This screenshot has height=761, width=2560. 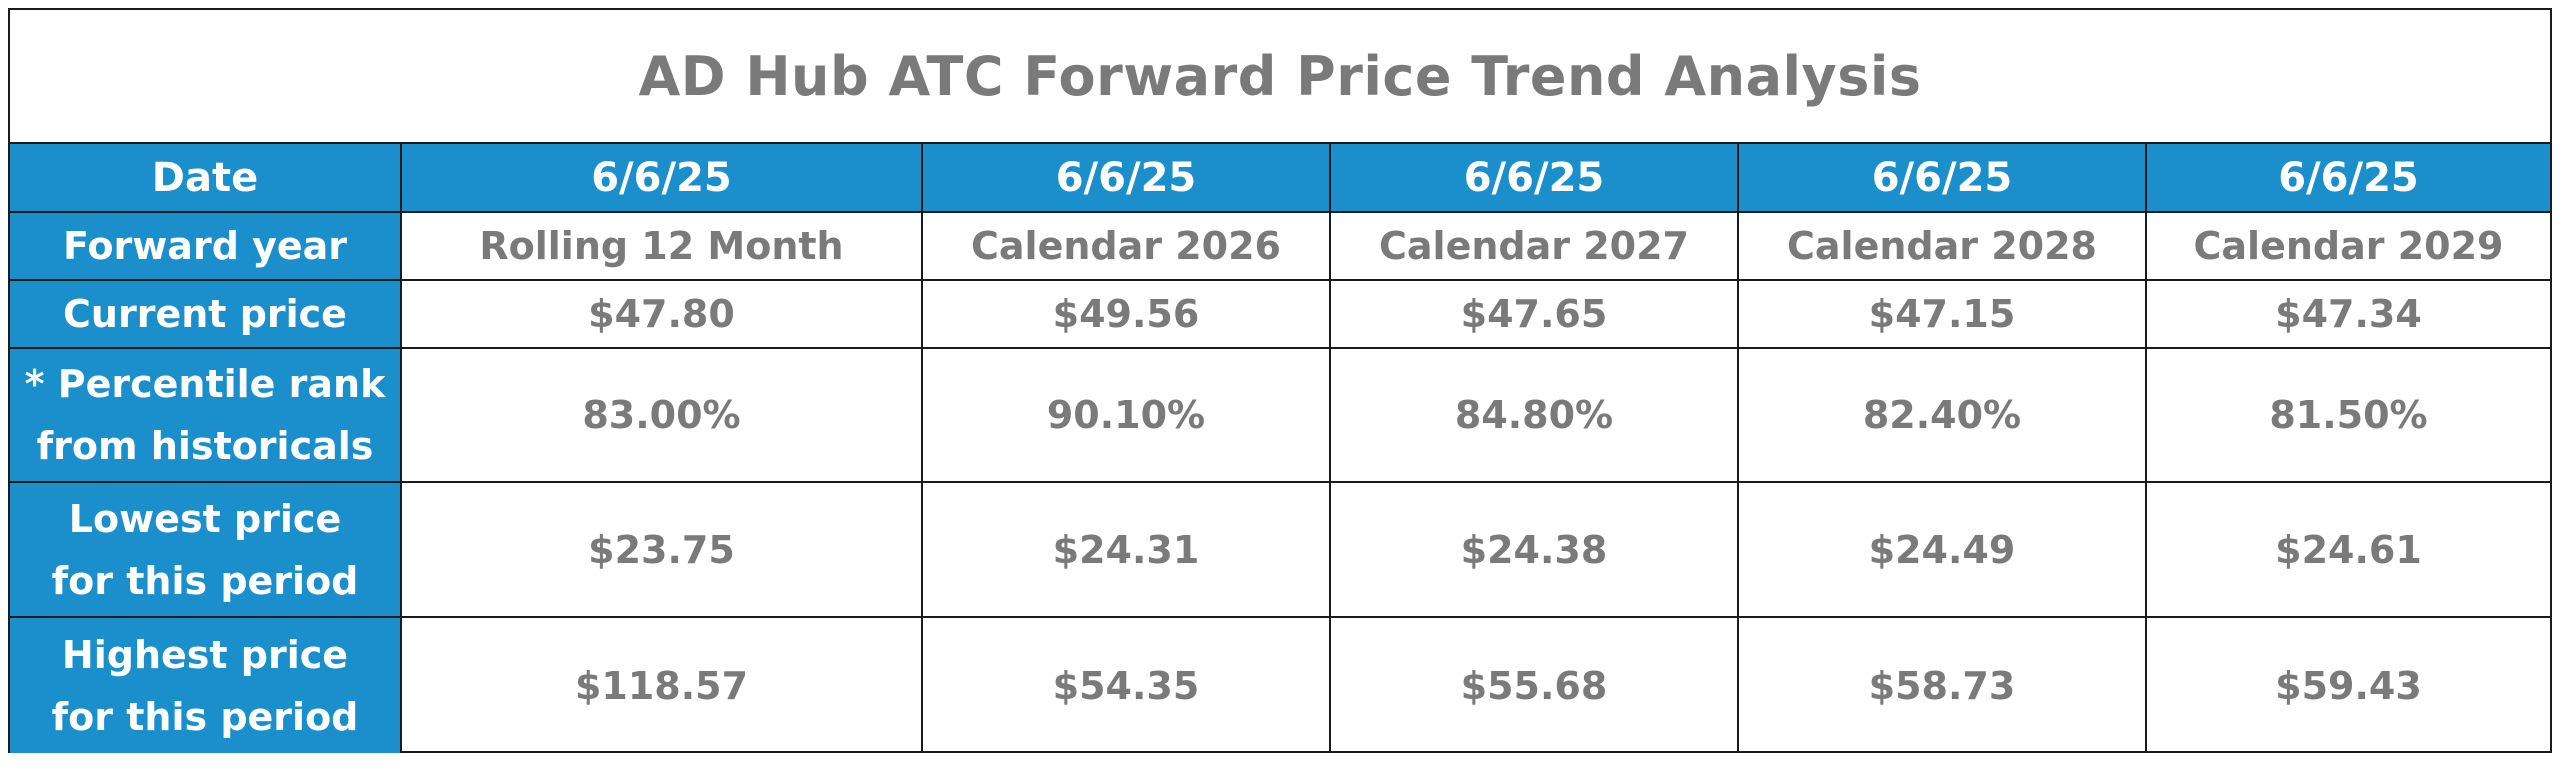 I want to click on highest-label-line1: Highest price, so click(x=205, y=654).